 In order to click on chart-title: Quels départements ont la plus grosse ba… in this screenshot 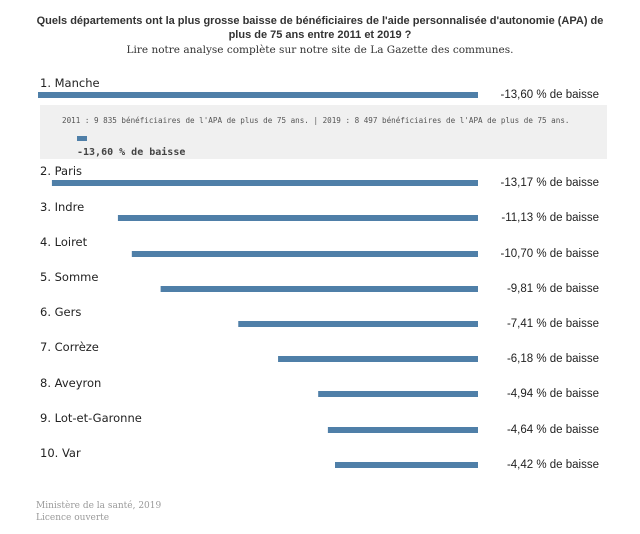, I will do `click(320, 28)`.